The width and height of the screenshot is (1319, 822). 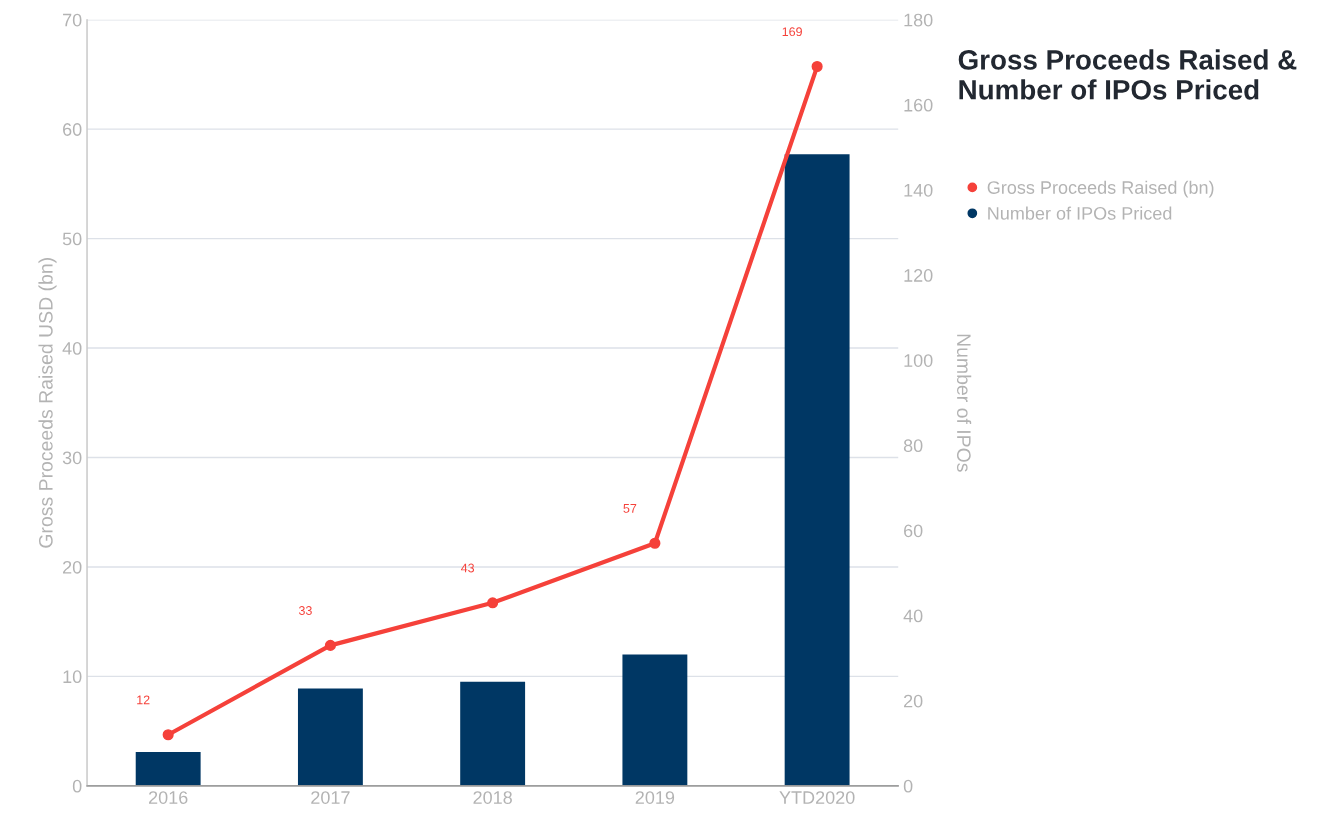 What do you see at coordinates (913, 701) in the screenshot?
I see `y2-tick-label: 20` at bounding box center [913, 701].